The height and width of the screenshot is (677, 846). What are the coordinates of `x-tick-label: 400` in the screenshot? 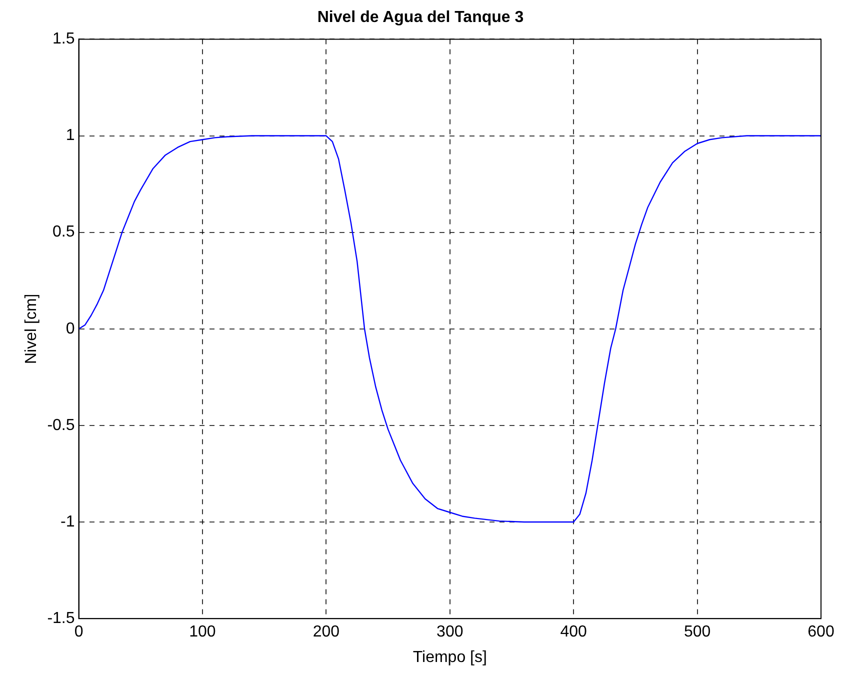 It's located at (574, 632).